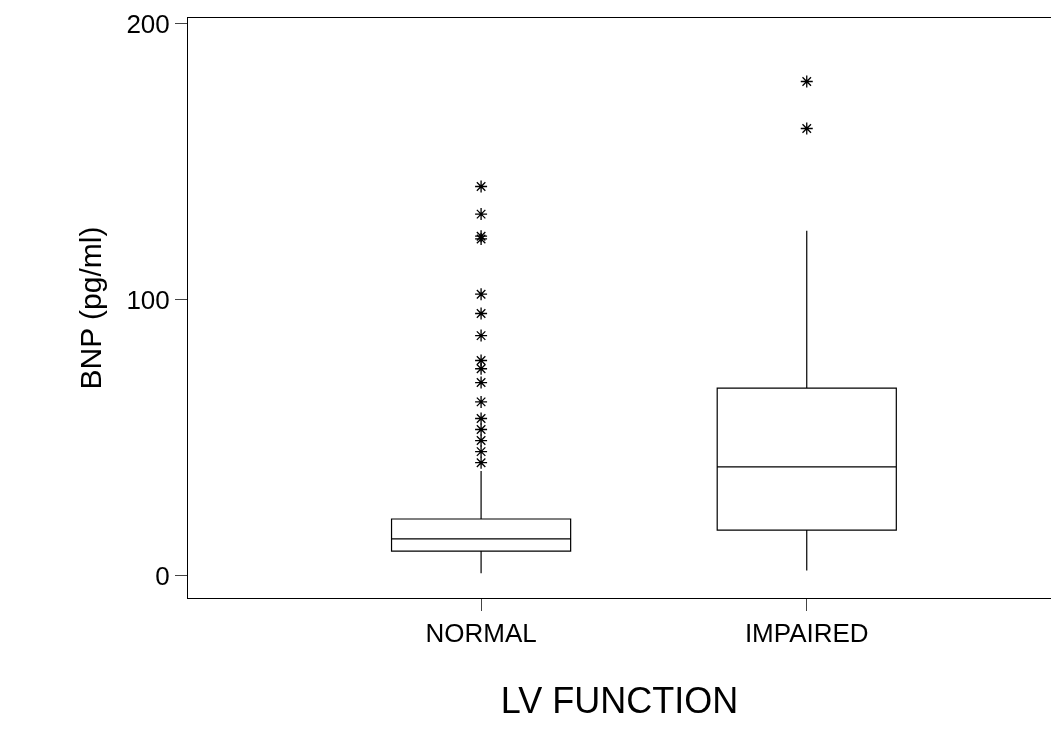 The height and width of the screenshot is (749, 1051). What do you see at coordinates (806, 633) in the screenshot?
I see `x-tick-label: IMPAIRED` at bounding box center [806, 633].